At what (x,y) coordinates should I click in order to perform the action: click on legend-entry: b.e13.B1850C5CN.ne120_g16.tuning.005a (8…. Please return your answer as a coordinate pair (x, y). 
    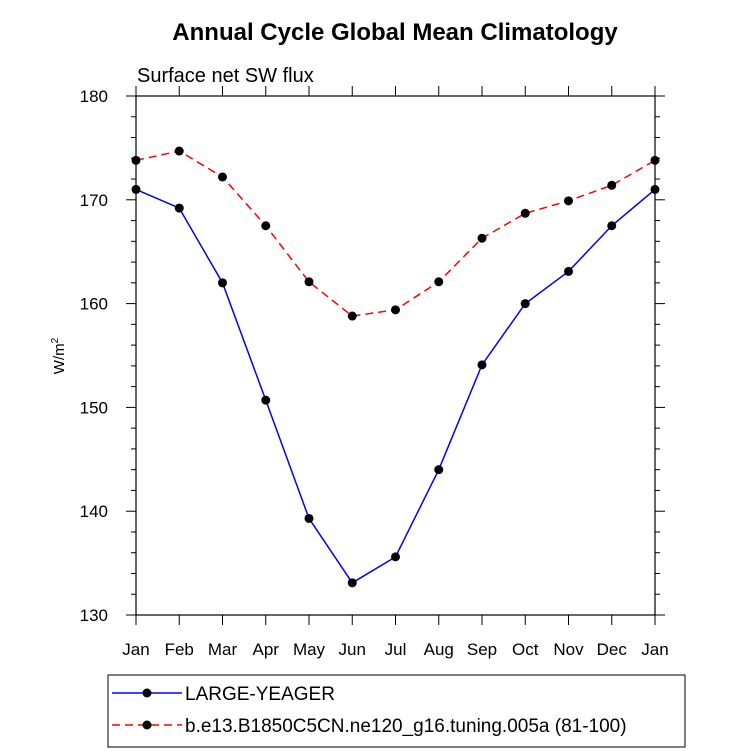
    Looking at the image, I should click on (369, 726).